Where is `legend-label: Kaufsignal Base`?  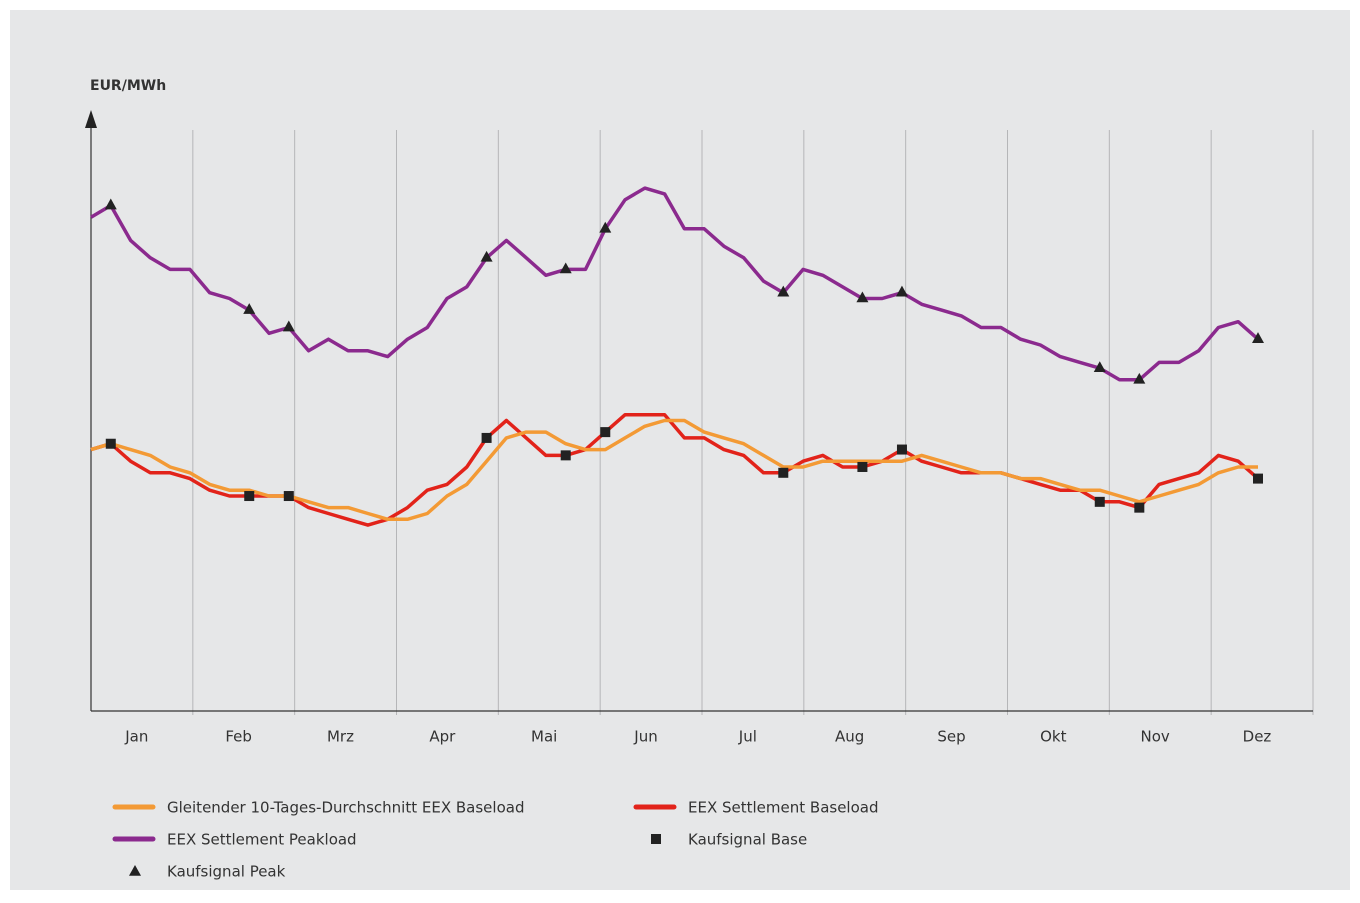 legend-label: Kaufsignal Base is located at coordinates (747, 840).